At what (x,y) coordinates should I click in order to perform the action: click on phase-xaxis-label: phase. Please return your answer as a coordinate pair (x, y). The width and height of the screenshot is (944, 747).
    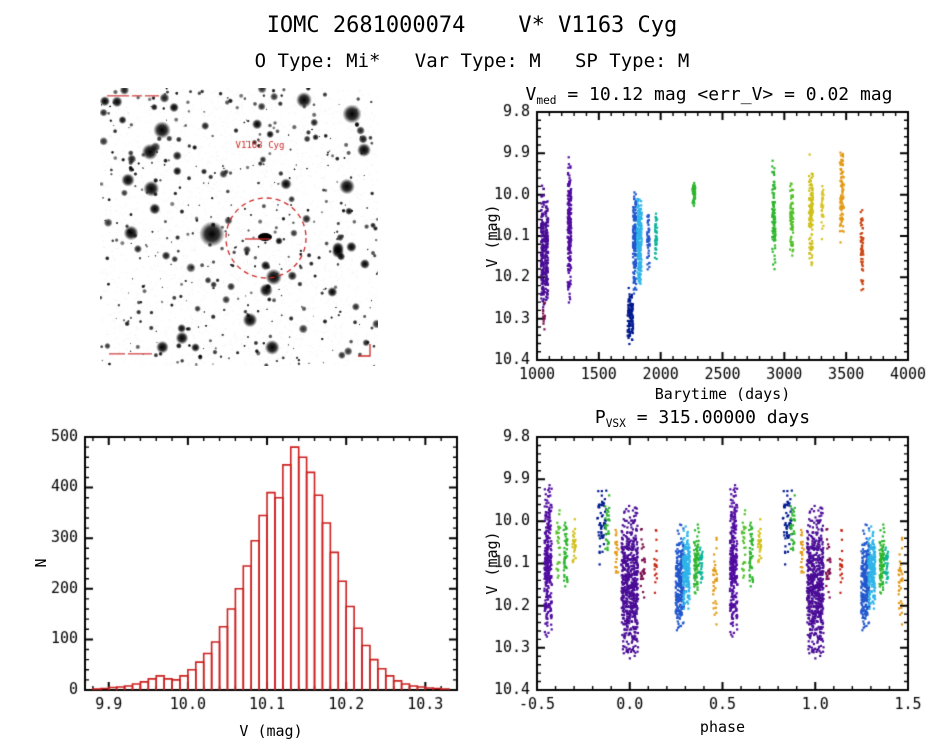
    Looking at the image, I should click on (722, 727).